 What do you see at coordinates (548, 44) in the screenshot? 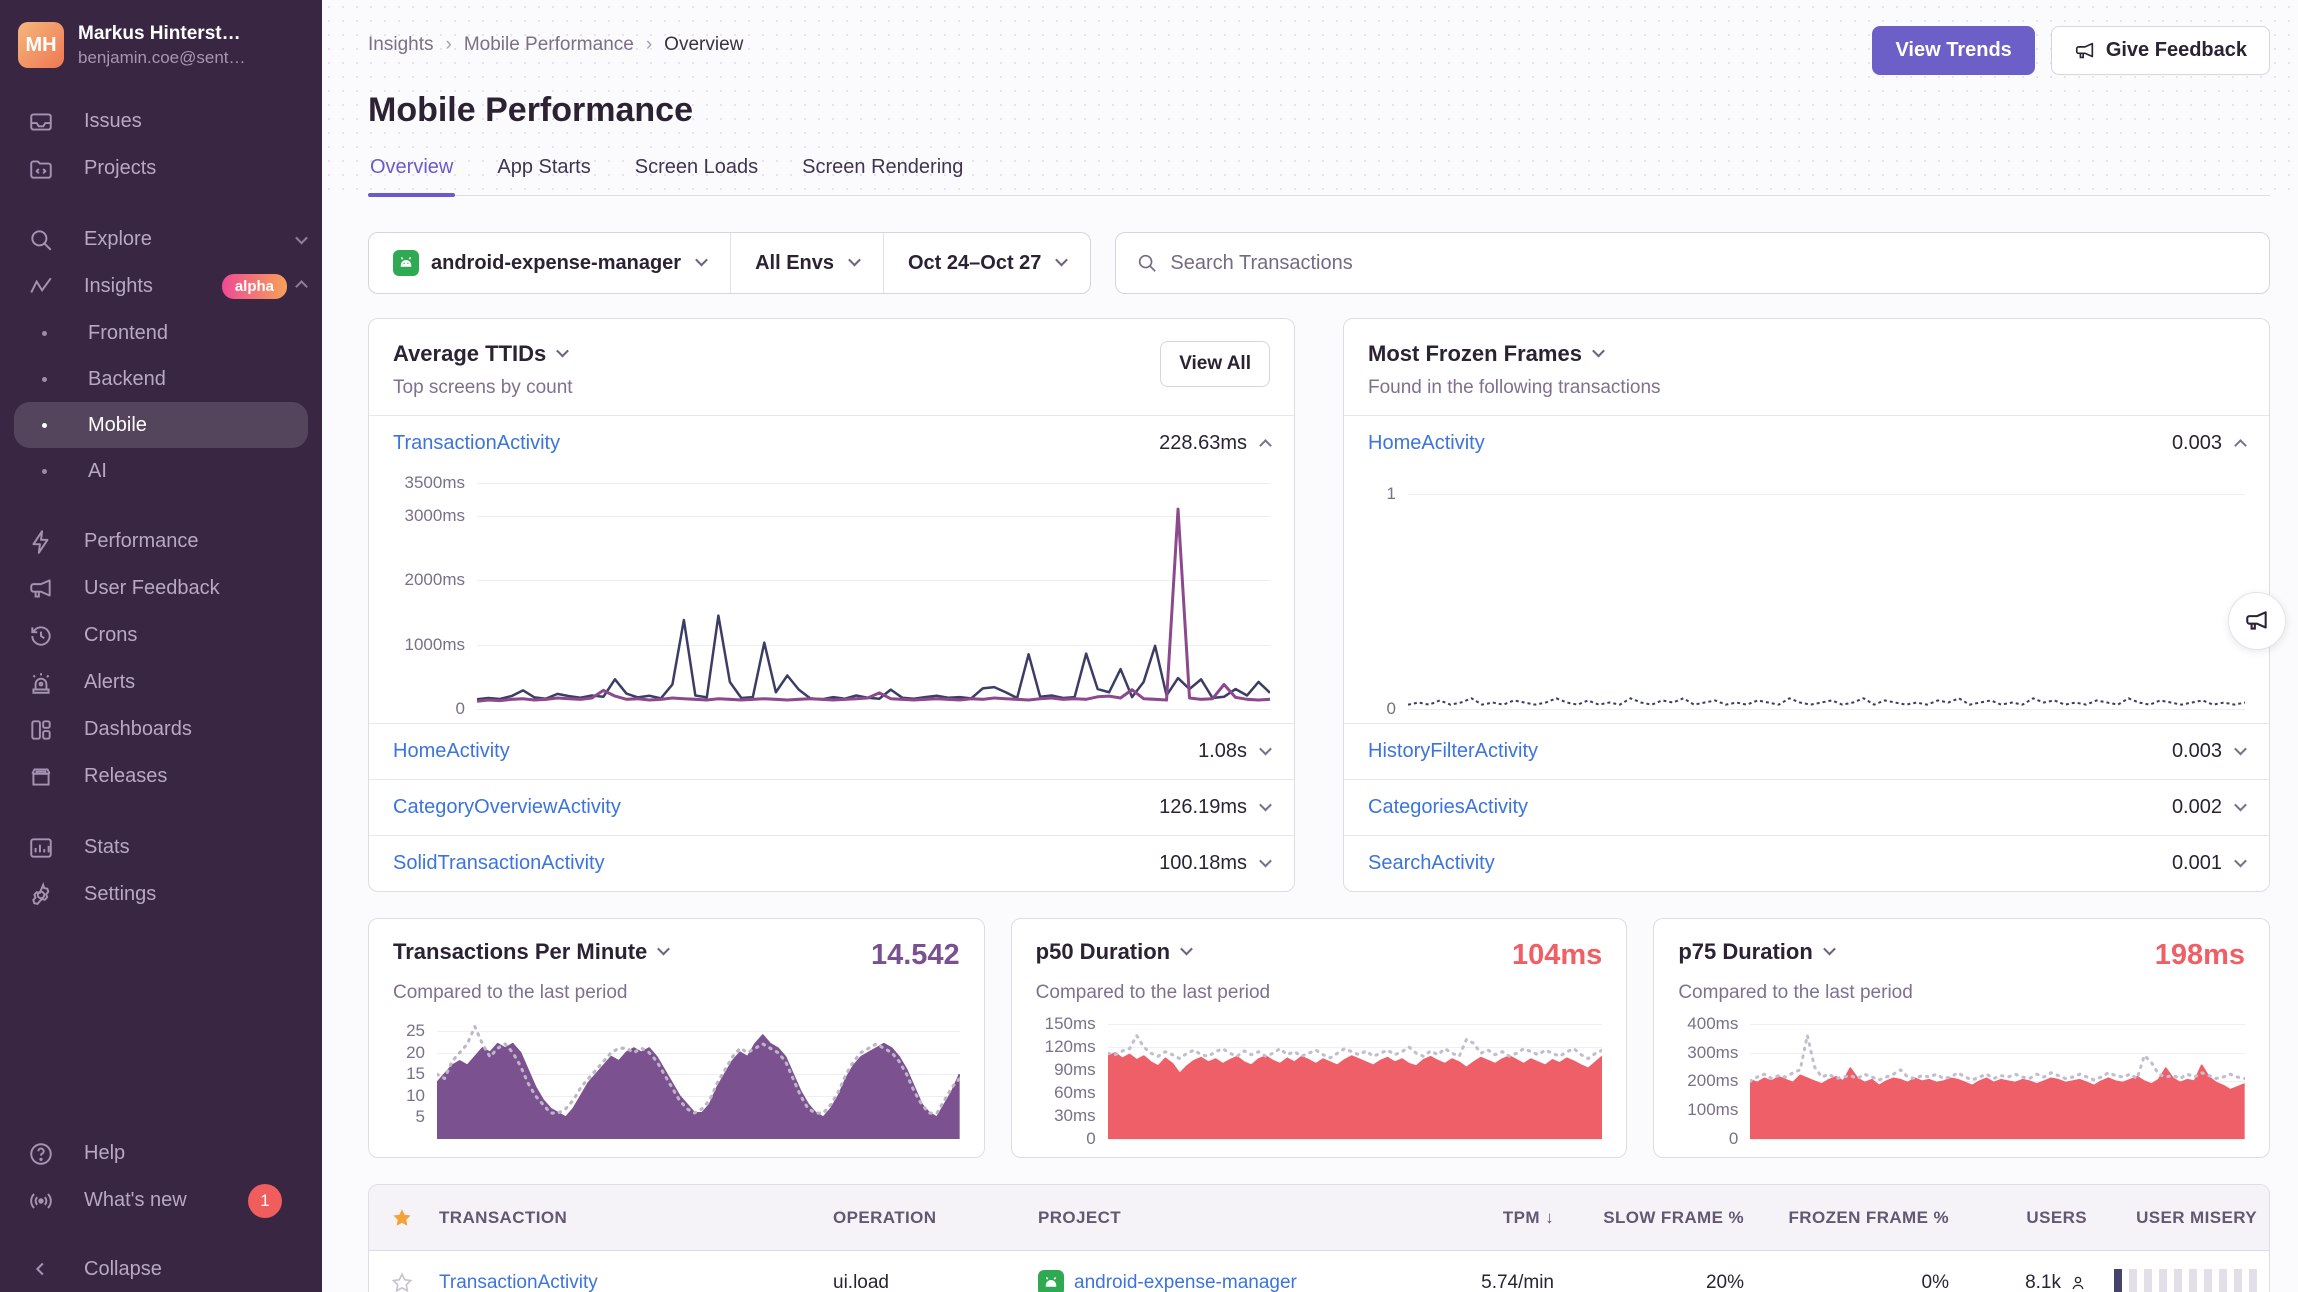
I see `breadcrumb-mobile-performance: Mobile Performance` at bounding box center [548, 44].